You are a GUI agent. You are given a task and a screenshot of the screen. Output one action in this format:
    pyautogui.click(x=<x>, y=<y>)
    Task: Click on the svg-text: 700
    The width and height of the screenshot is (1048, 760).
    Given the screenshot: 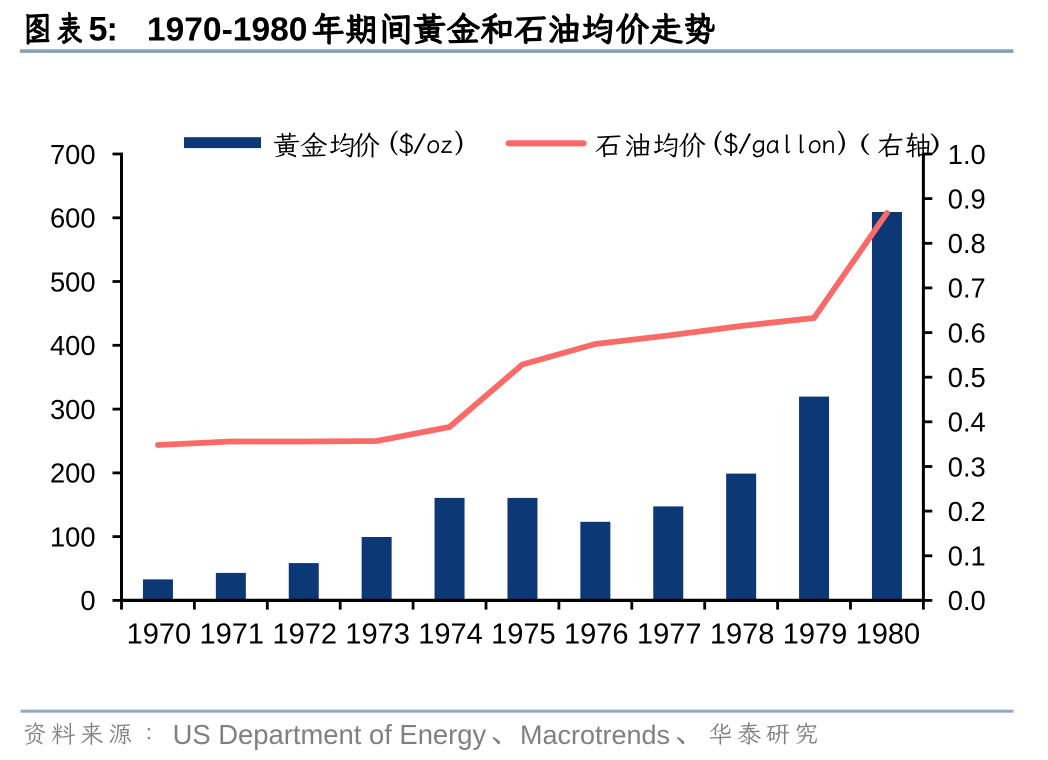 What is the action you would take?
    pyautogui.click(x=73, y=154)
    